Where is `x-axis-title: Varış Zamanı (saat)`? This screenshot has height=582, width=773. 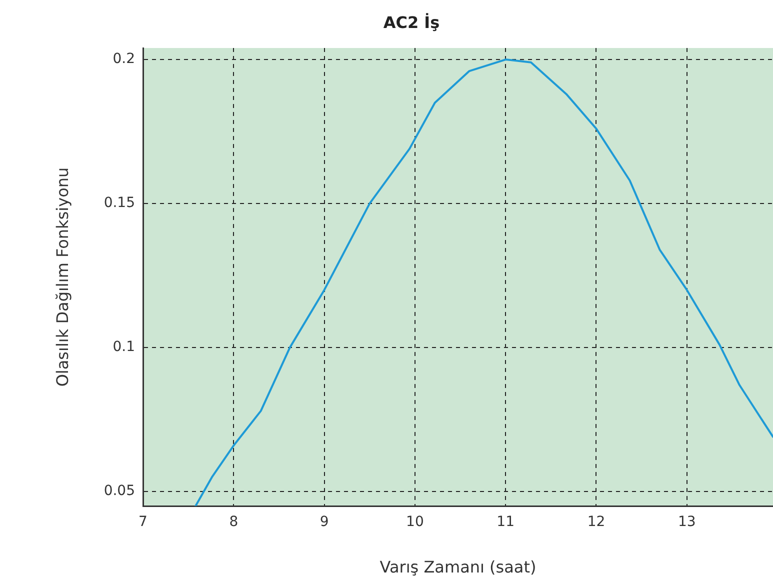
x-axis-title: Varış Zamanı (saat) is located at coordinates (458, 567).